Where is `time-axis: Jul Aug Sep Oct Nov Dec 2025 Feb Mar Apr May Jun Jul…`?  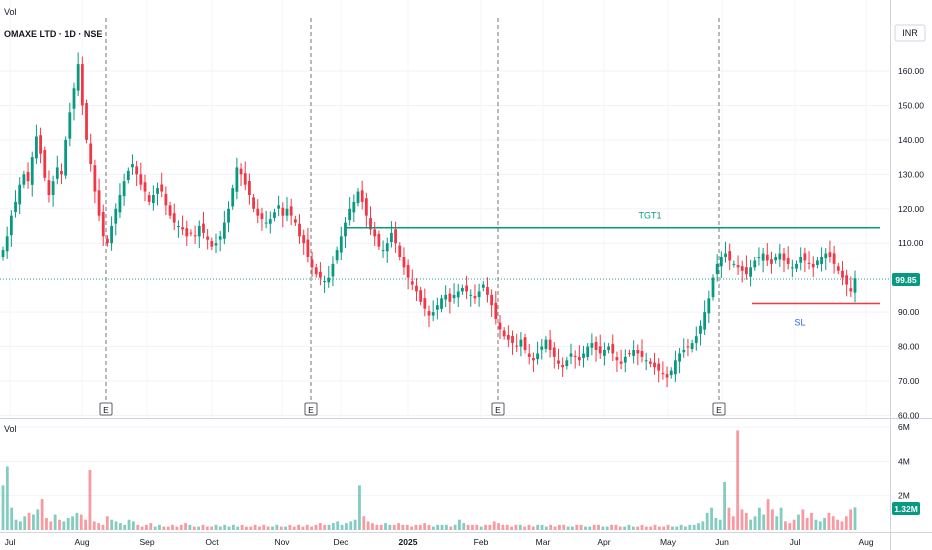 time-axis: Jul Aug Sep Oct Nov Dec 2025 Feb Mar Apr May Jun Jul… is located at coordinates (439, 542).